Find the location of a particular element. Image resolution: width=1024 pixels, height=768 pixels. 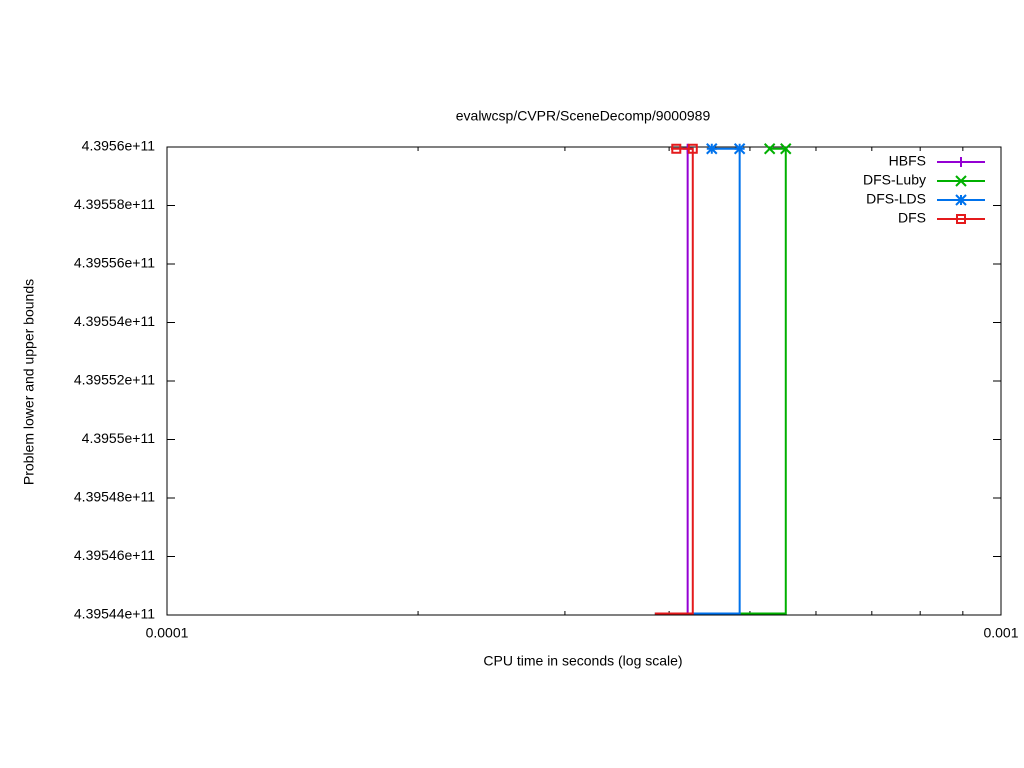

x-tick-label: 0.001 is located at coordinates (1000, 633).